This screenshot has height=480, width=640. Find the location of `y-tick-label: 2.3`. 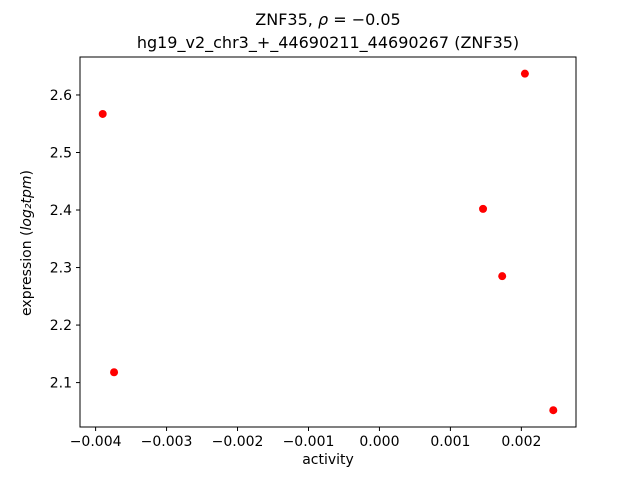

y-tick-label: 2.3 is located at coordinates (61, 269).